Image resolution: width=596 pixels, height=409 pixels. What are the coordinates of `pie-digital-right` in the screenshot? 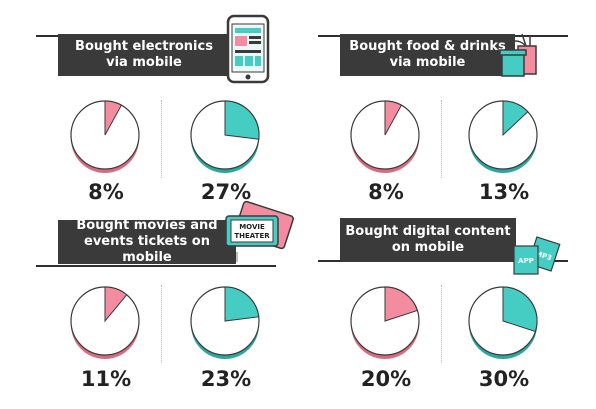 It's located at (503, 322).